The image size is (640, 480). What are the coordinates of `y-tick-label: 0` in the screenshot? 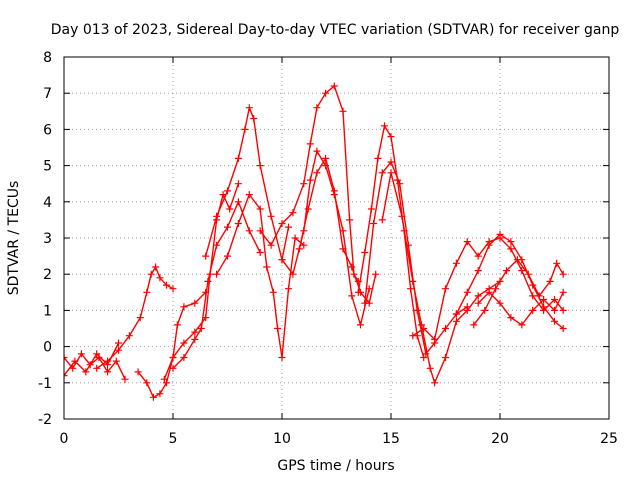 It's located at (47, 348).